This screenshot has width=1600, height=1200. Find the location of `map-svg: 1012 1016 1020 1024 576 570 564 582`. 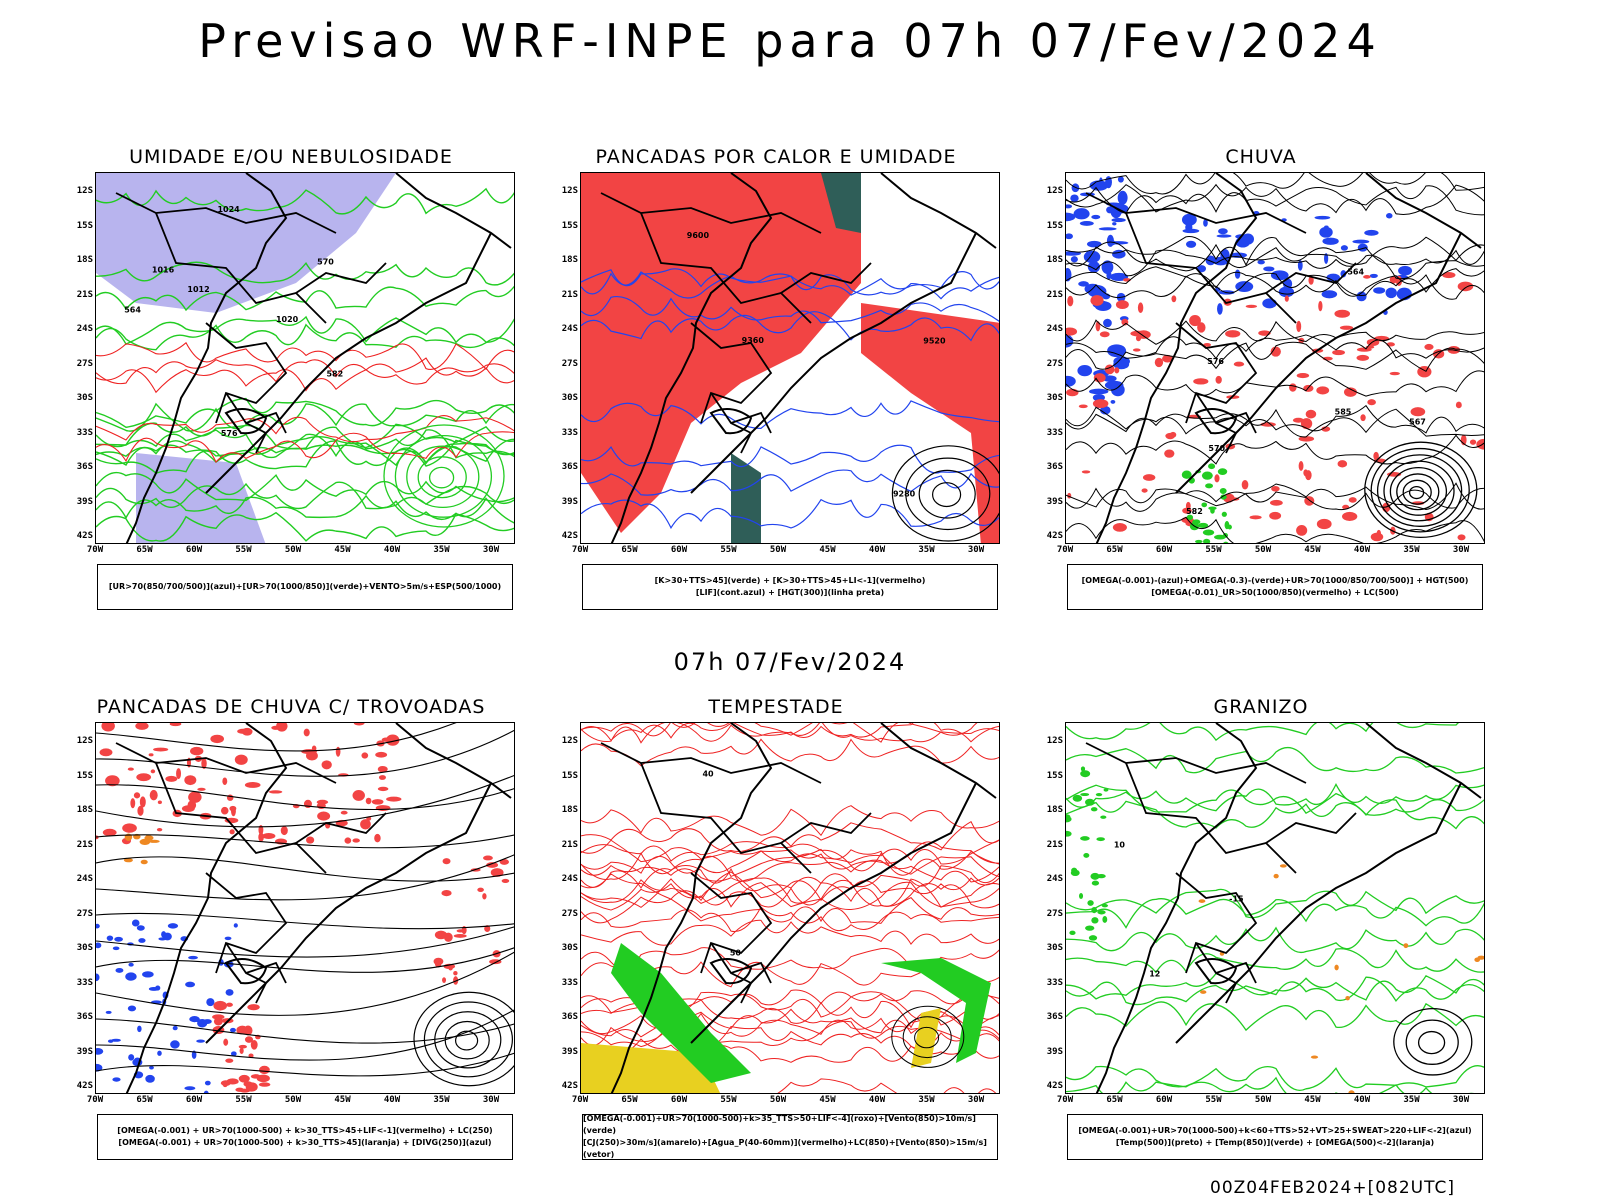

map-svg: 1012 1016 1020 1024 576 570 564 582 is located at coordinates (305, 358).